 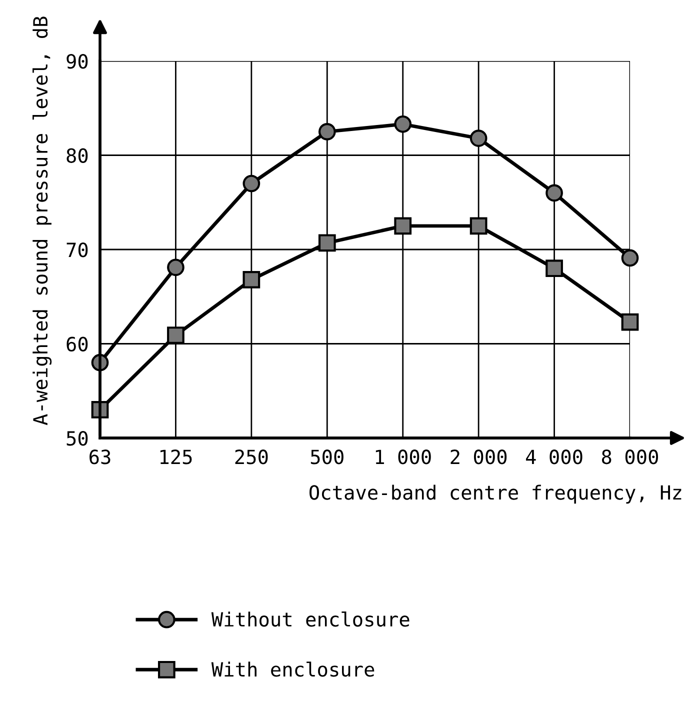 What do you see at coordinates (327, 457) in the screenshot?
I see `x-tick-label: 500` at bounding box center [327, 457].